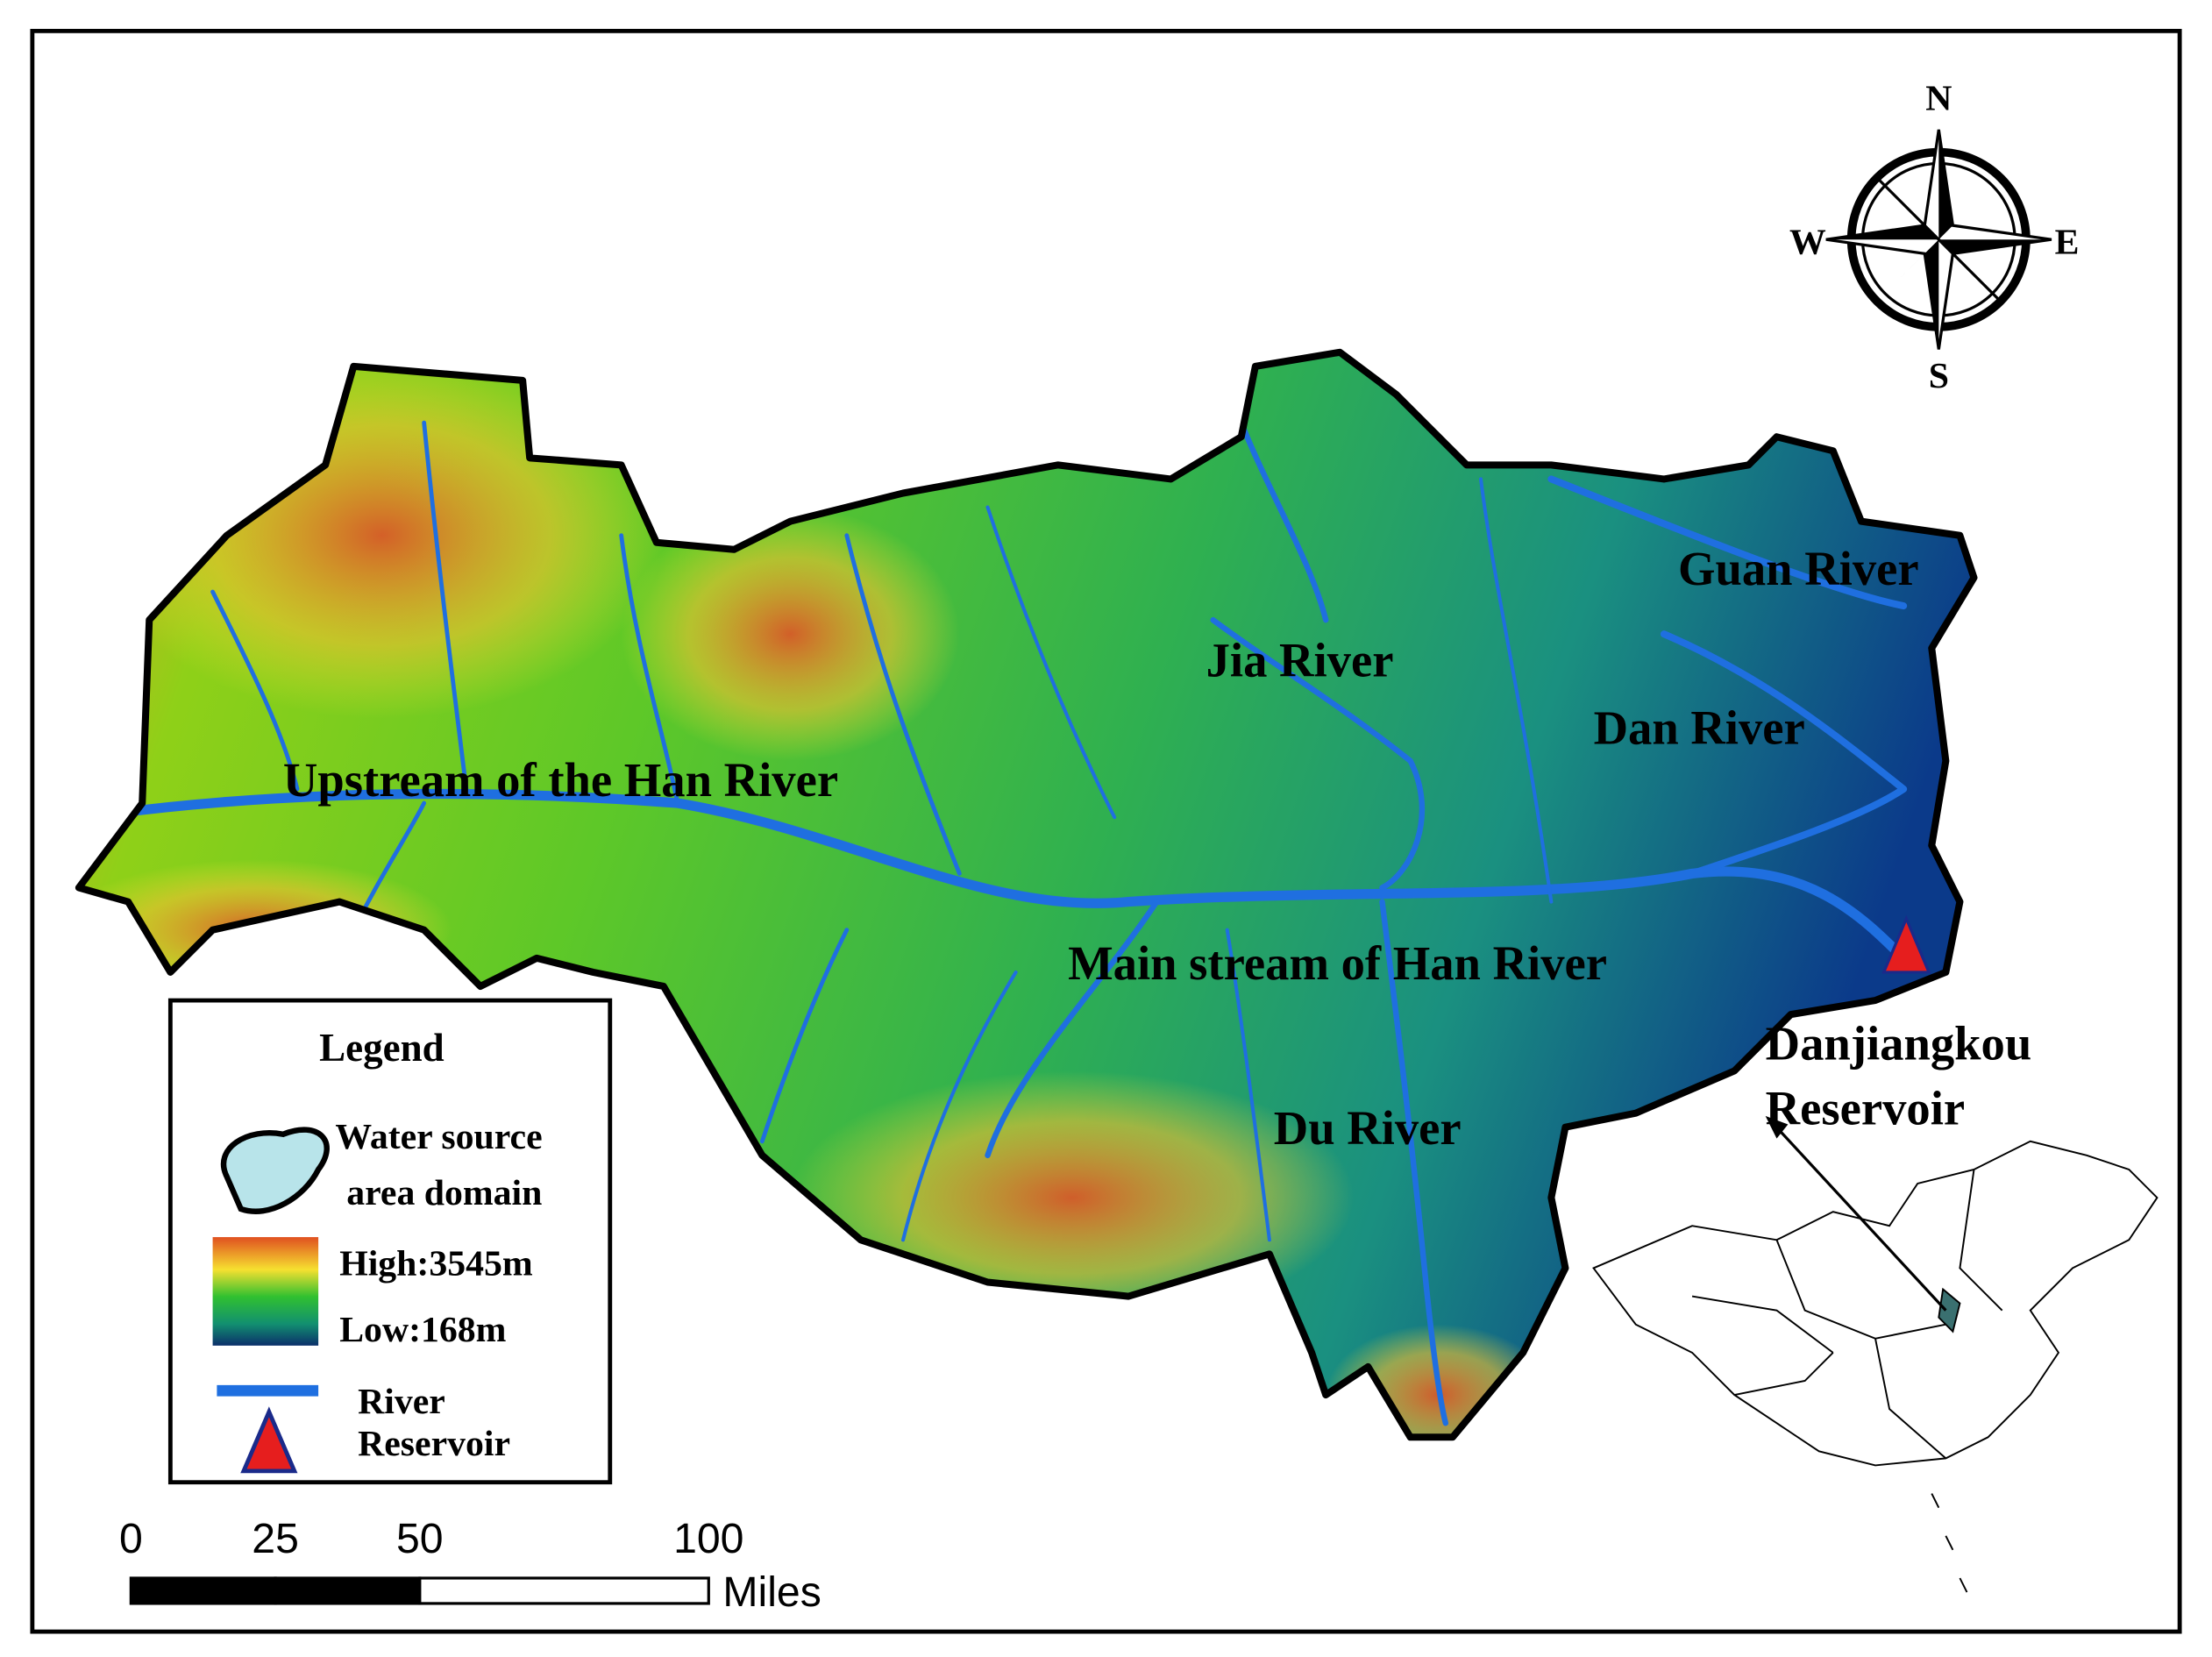  What do you see at coordinates (1798, 568) in the screenshot?
I see `river-label: Guan River` at bounding box center [1798, 568].